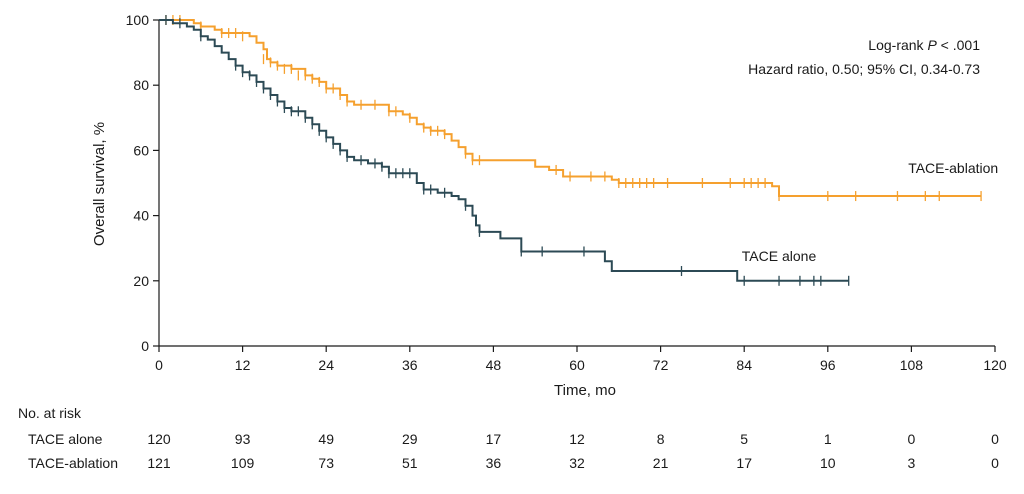 The image size is (1024, 494). What do you see at coordinates (243, 439) in the screenshot?
I see `risk-count: 93` at bounding box center [243, 439].